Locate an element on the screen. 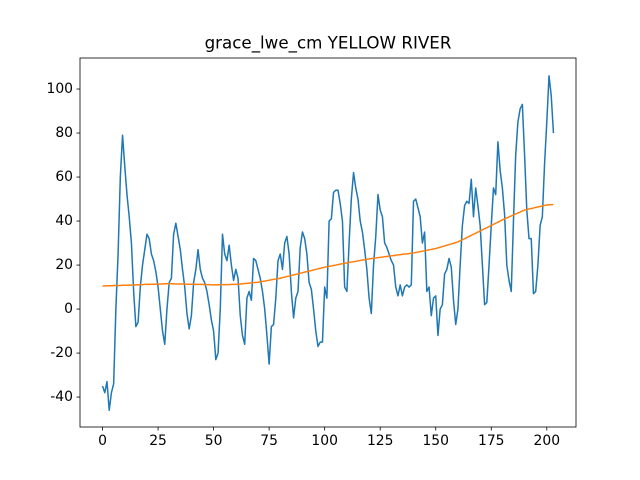 This screenshot has width=640, height=480. y-tick-label: 40 is located at coordinates (64, 221).